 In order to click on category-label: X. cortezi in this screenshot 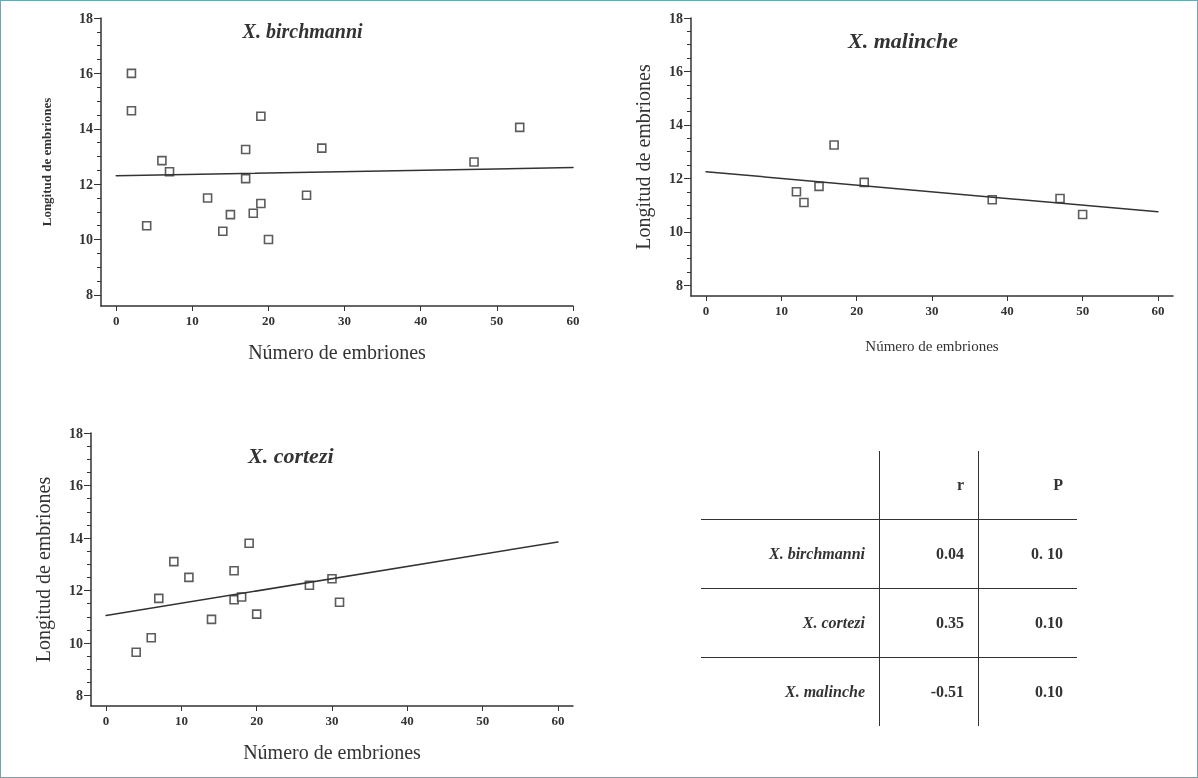, I will do `click(833, 622)`.